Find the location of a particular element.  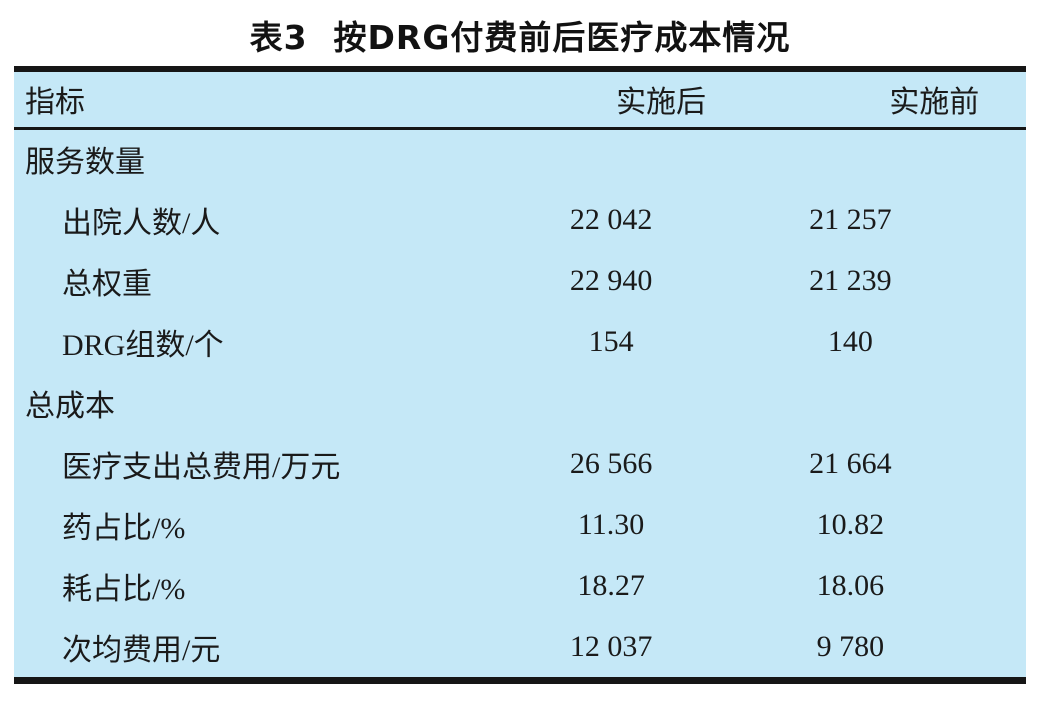

row-label: 出院人数/人 is located at coordinates (141, 223).